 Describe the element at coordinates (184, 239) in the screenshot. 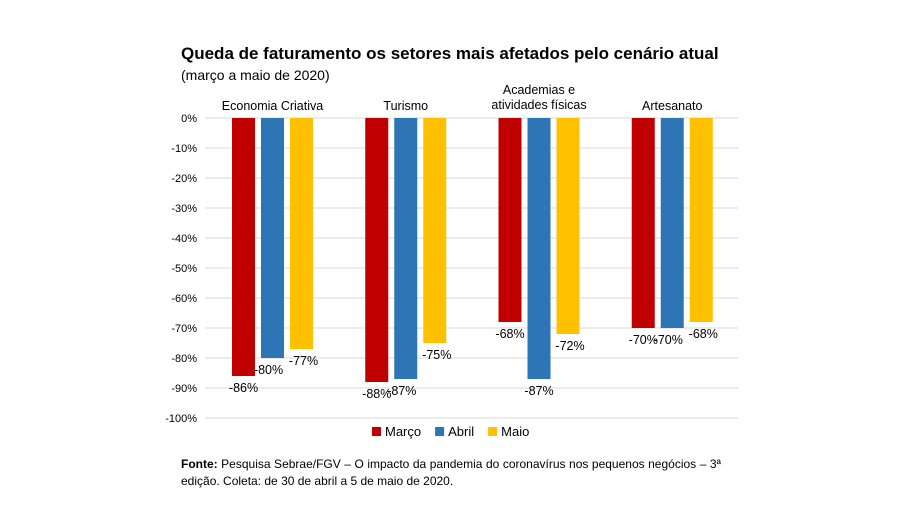

I see `y-tick-label: -40%` at that location.